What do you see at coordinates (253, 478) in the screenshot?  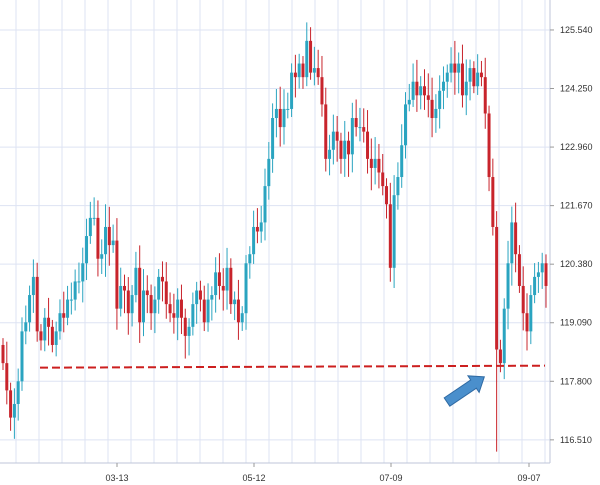 I see `x-tick-label: 05-12` at bounding box center [253, 478].